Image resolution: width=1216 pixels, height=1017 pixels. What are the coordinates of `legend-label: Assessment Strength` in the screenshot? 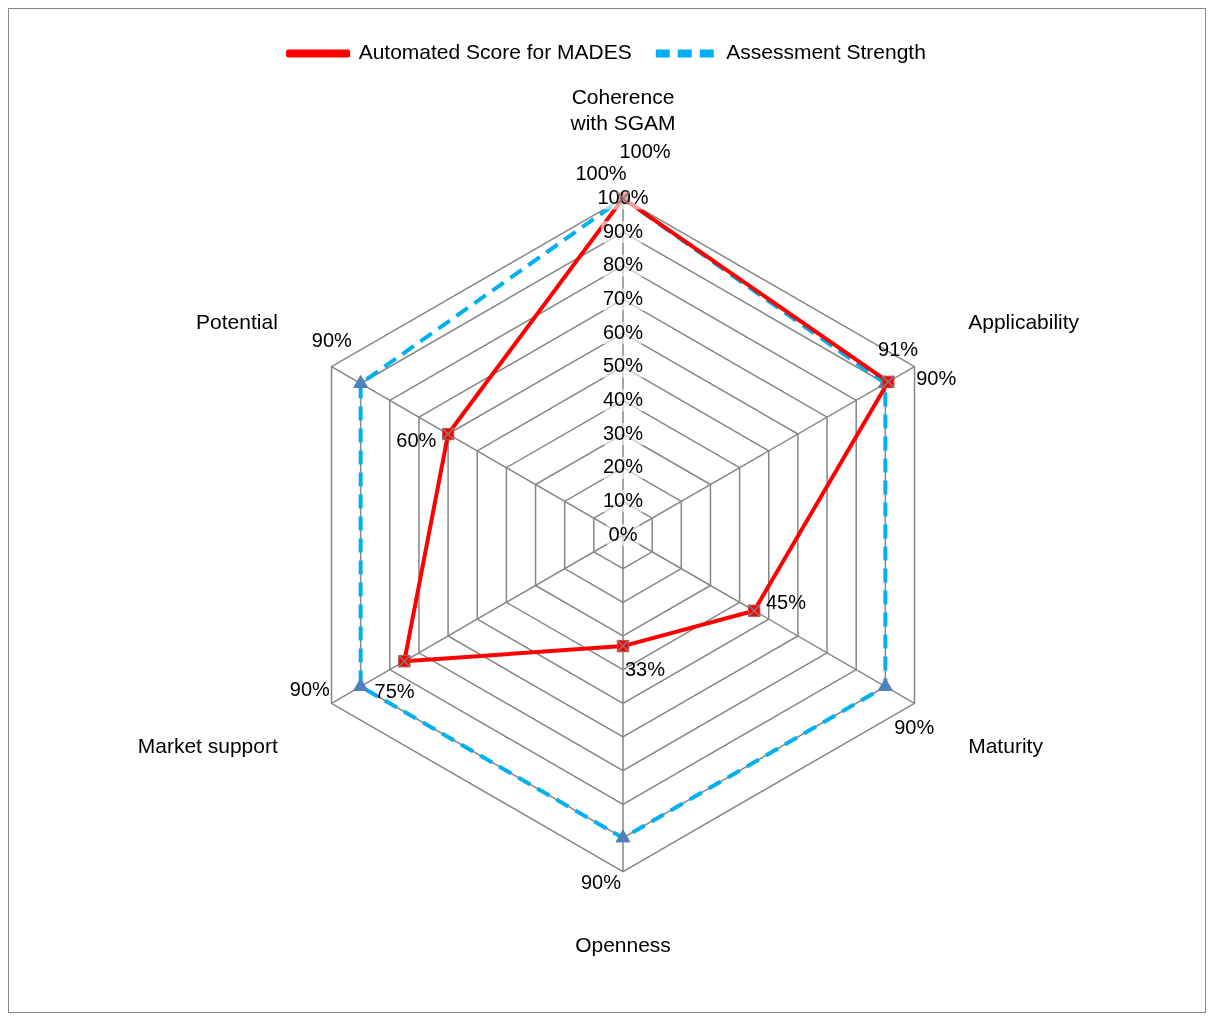 It's located at (826, 52).